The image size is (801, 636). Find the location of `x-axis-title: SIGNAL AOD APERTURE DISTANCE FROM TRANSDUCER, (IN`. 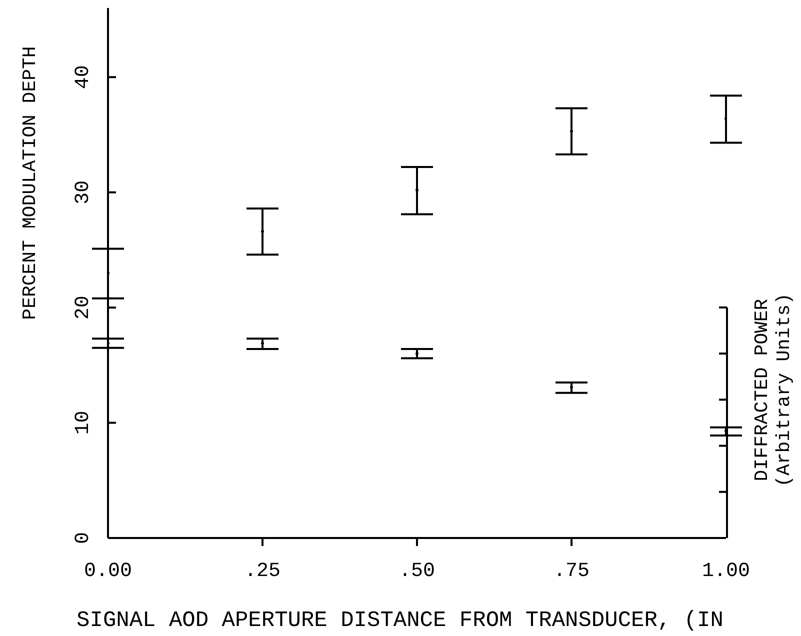

x-axis-title: SIGNAL AOD APERTURE DISTANCE FROM TRANSDUCER, (IN is located at coordinates (400, 620).